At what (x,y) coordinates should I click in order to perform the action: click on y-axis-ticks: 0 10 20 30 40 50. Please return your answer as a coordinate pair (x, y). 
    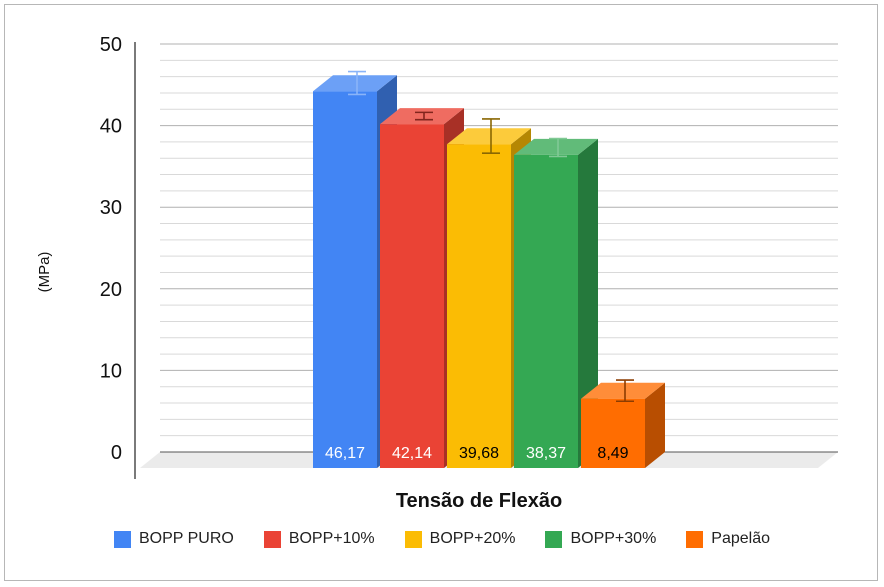
    Looking at the image, I should click on (111, 249).